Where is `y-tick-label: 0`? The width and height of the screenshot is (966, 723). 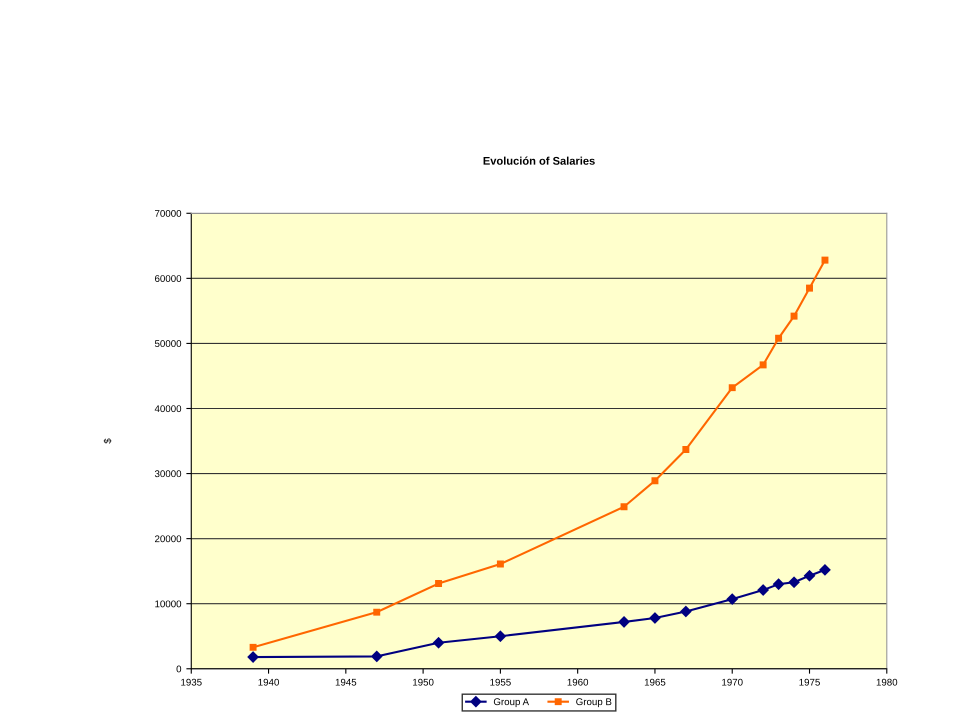
y-tick-label: 0 is located at coordinates (179, 669).